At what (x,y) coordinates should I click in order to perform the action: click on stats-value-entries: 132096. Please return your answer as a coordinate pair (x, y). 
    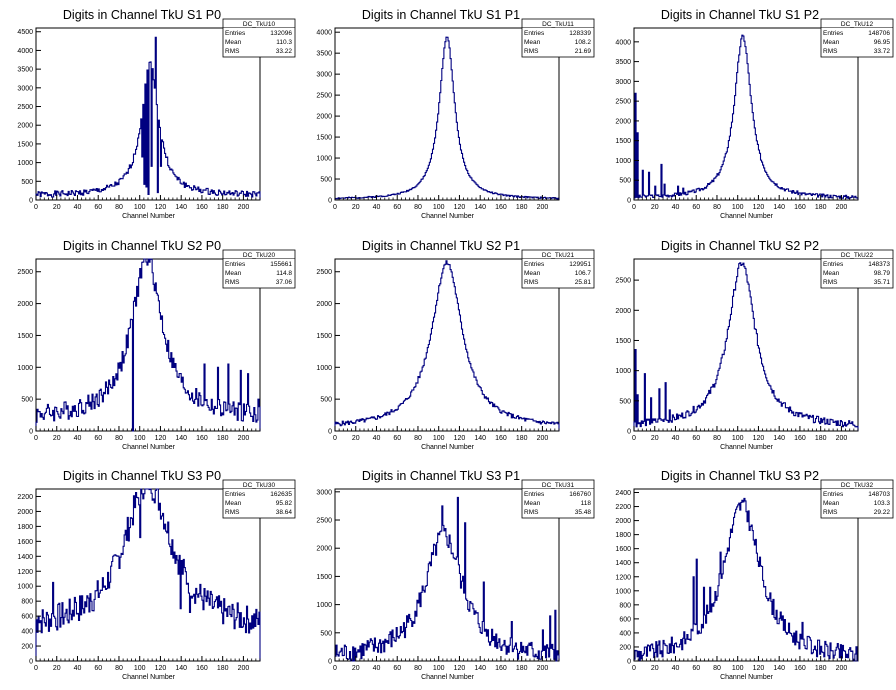
    Looking at the image, I should click on (281, 33).